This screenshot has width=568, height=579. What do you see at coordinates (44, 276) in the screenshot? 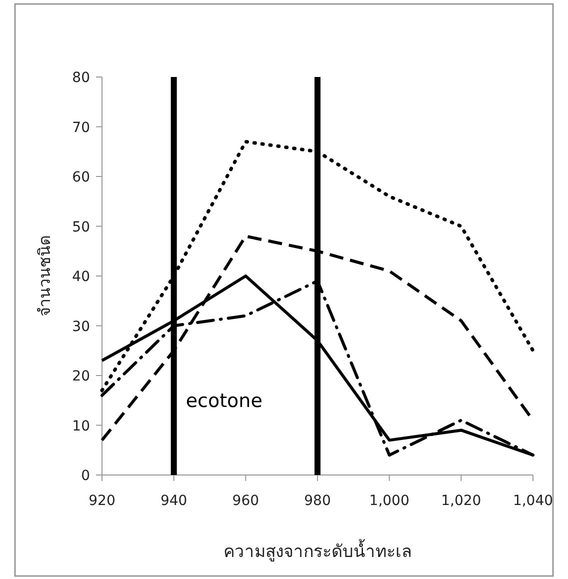
I see `y-axis-title: จำนวนชนิด` at bounding box center [44, 276].